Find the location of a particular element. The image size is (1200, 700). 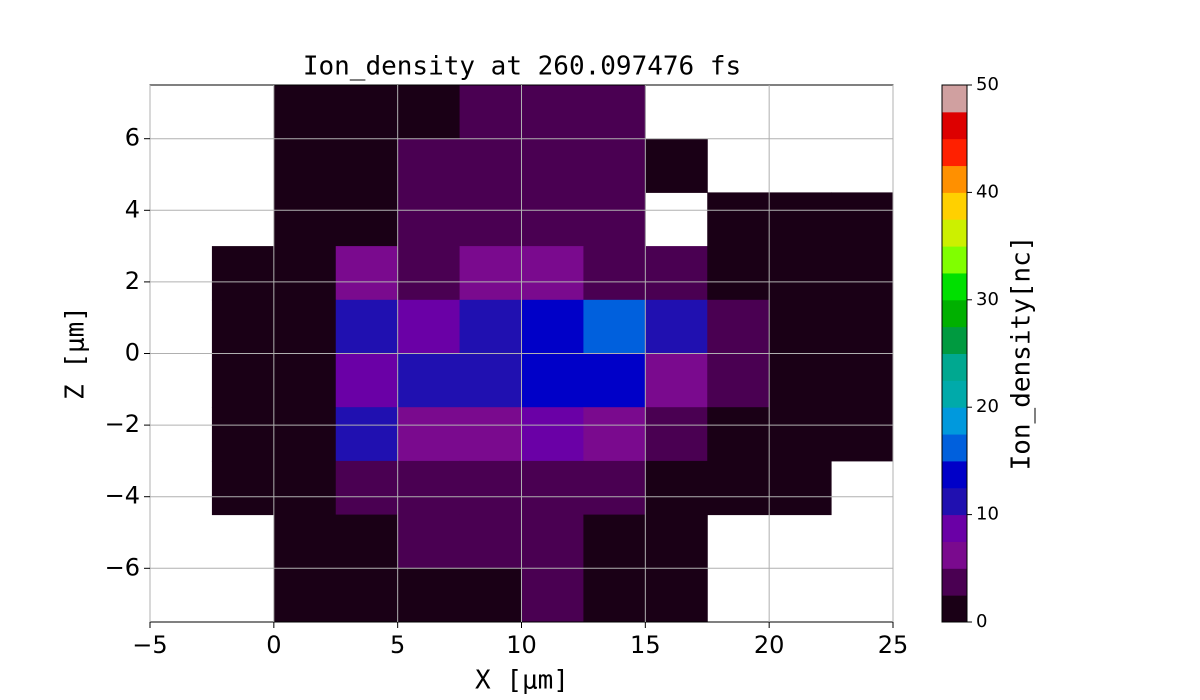

colorbar-tick-label: 50 is located at coordinates (987, 84).